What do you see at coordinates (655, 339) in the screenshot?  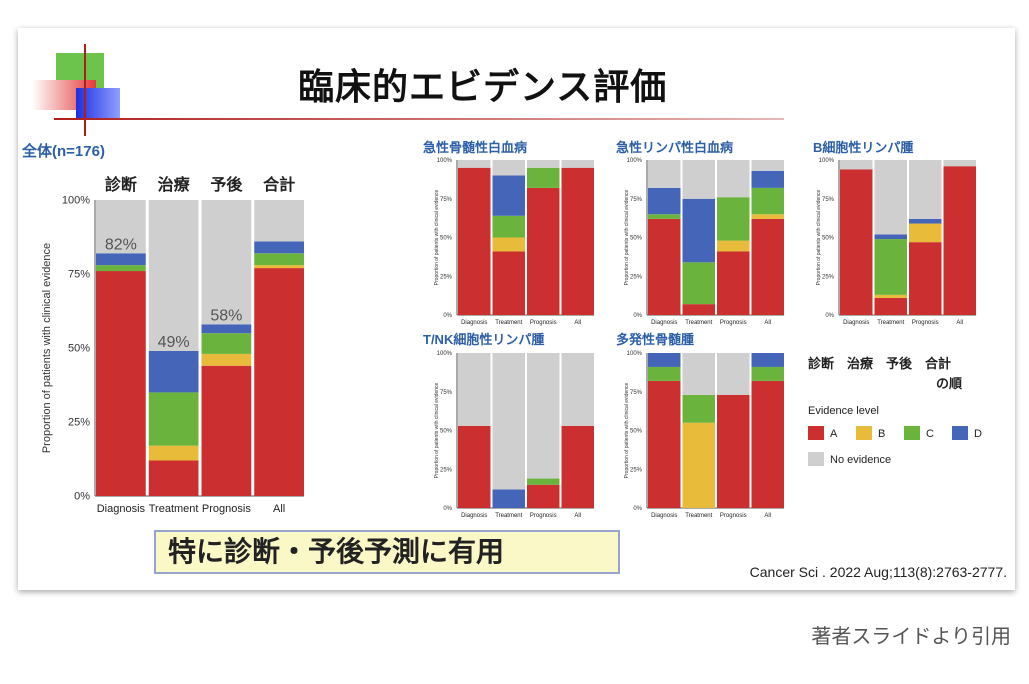 I see `chart-title: 多発性骨髄腫` at bounding box center [655, 339].